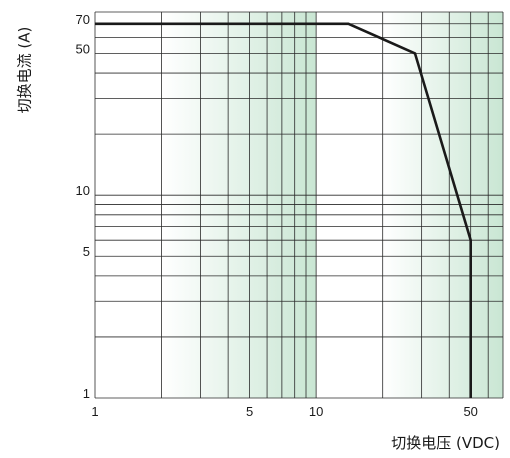 The height and width of the screenshot is (458, 510). Describe the element at coordinates (83, 190) in the screenshot. I see `y-tick-label: 10` at that location.